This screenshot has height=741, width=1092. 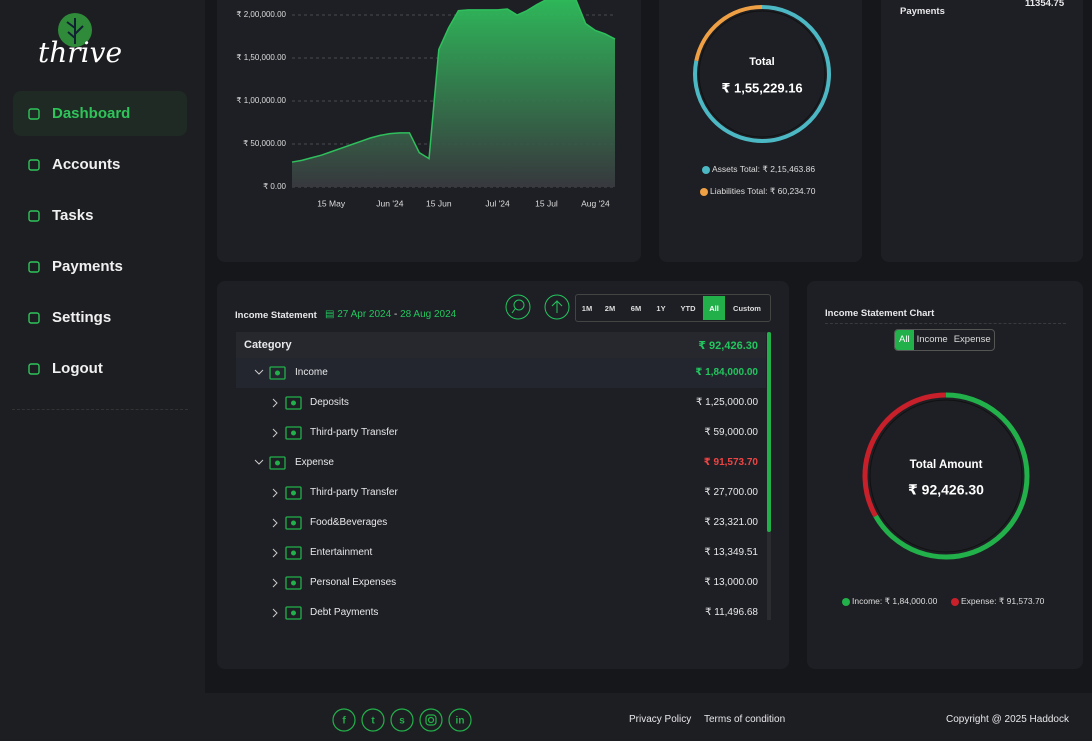 I want to click on table-row: Expense ₹ 91,573.70, so click(x=501, y=463).